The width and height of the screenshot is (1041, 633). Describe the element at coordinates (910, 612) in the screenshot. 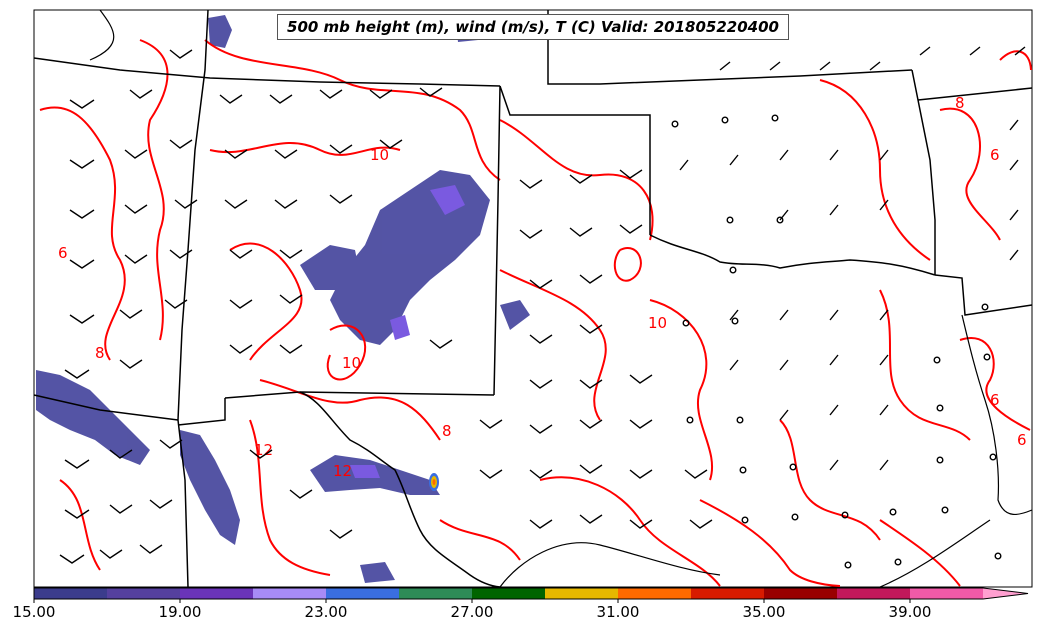

I see `colorbar-tick-label: 39.00` at that location.